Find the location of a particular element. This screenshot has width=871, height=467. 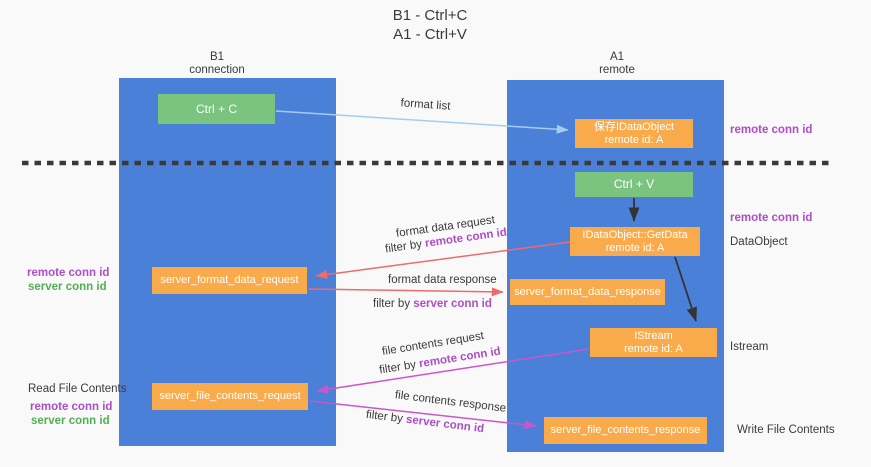

lane-b1-name: B1 is located at coordinates (217, 57).